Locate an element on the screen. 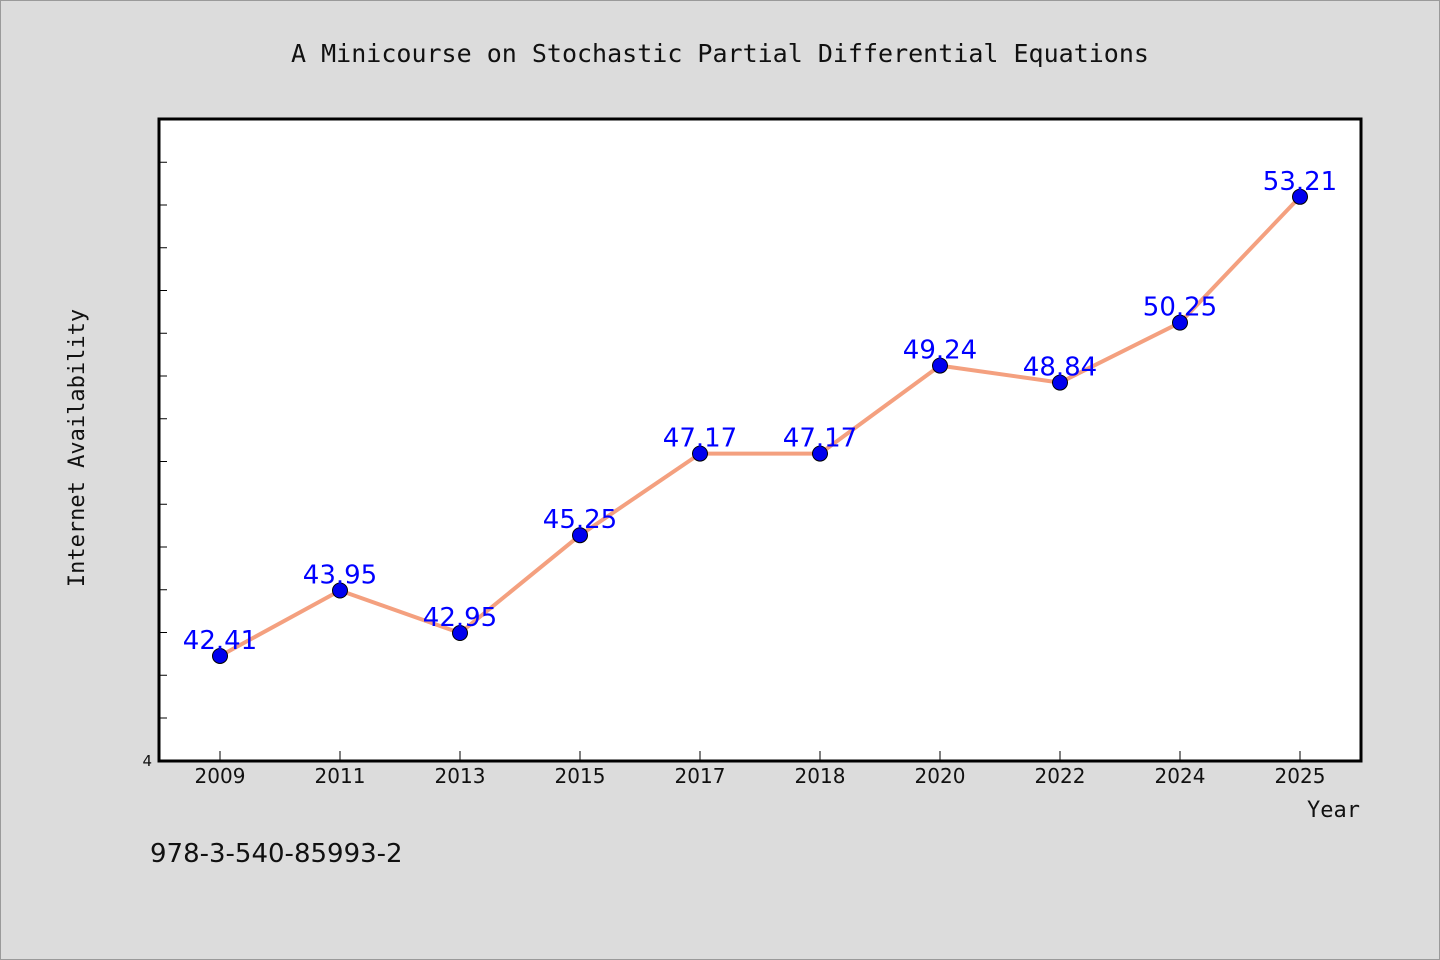  x-axis-label: Year is located at coordinates (1333, 810).